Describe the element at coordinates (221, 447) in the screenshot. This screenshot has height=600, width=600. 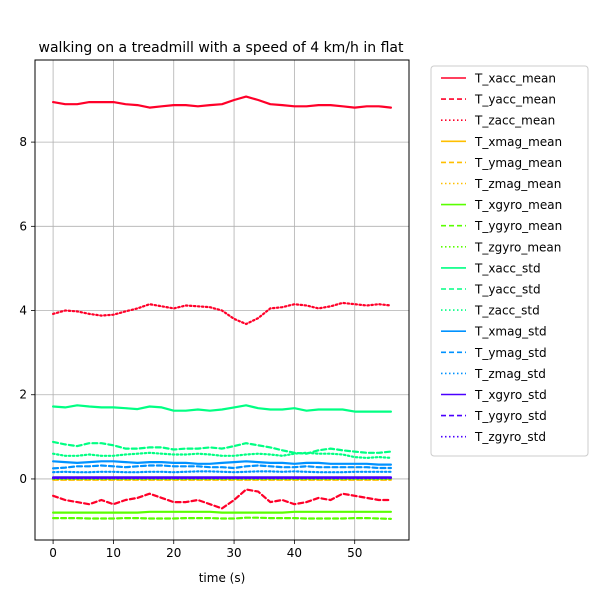
I see `series-line-t-yacc-std` at that location.